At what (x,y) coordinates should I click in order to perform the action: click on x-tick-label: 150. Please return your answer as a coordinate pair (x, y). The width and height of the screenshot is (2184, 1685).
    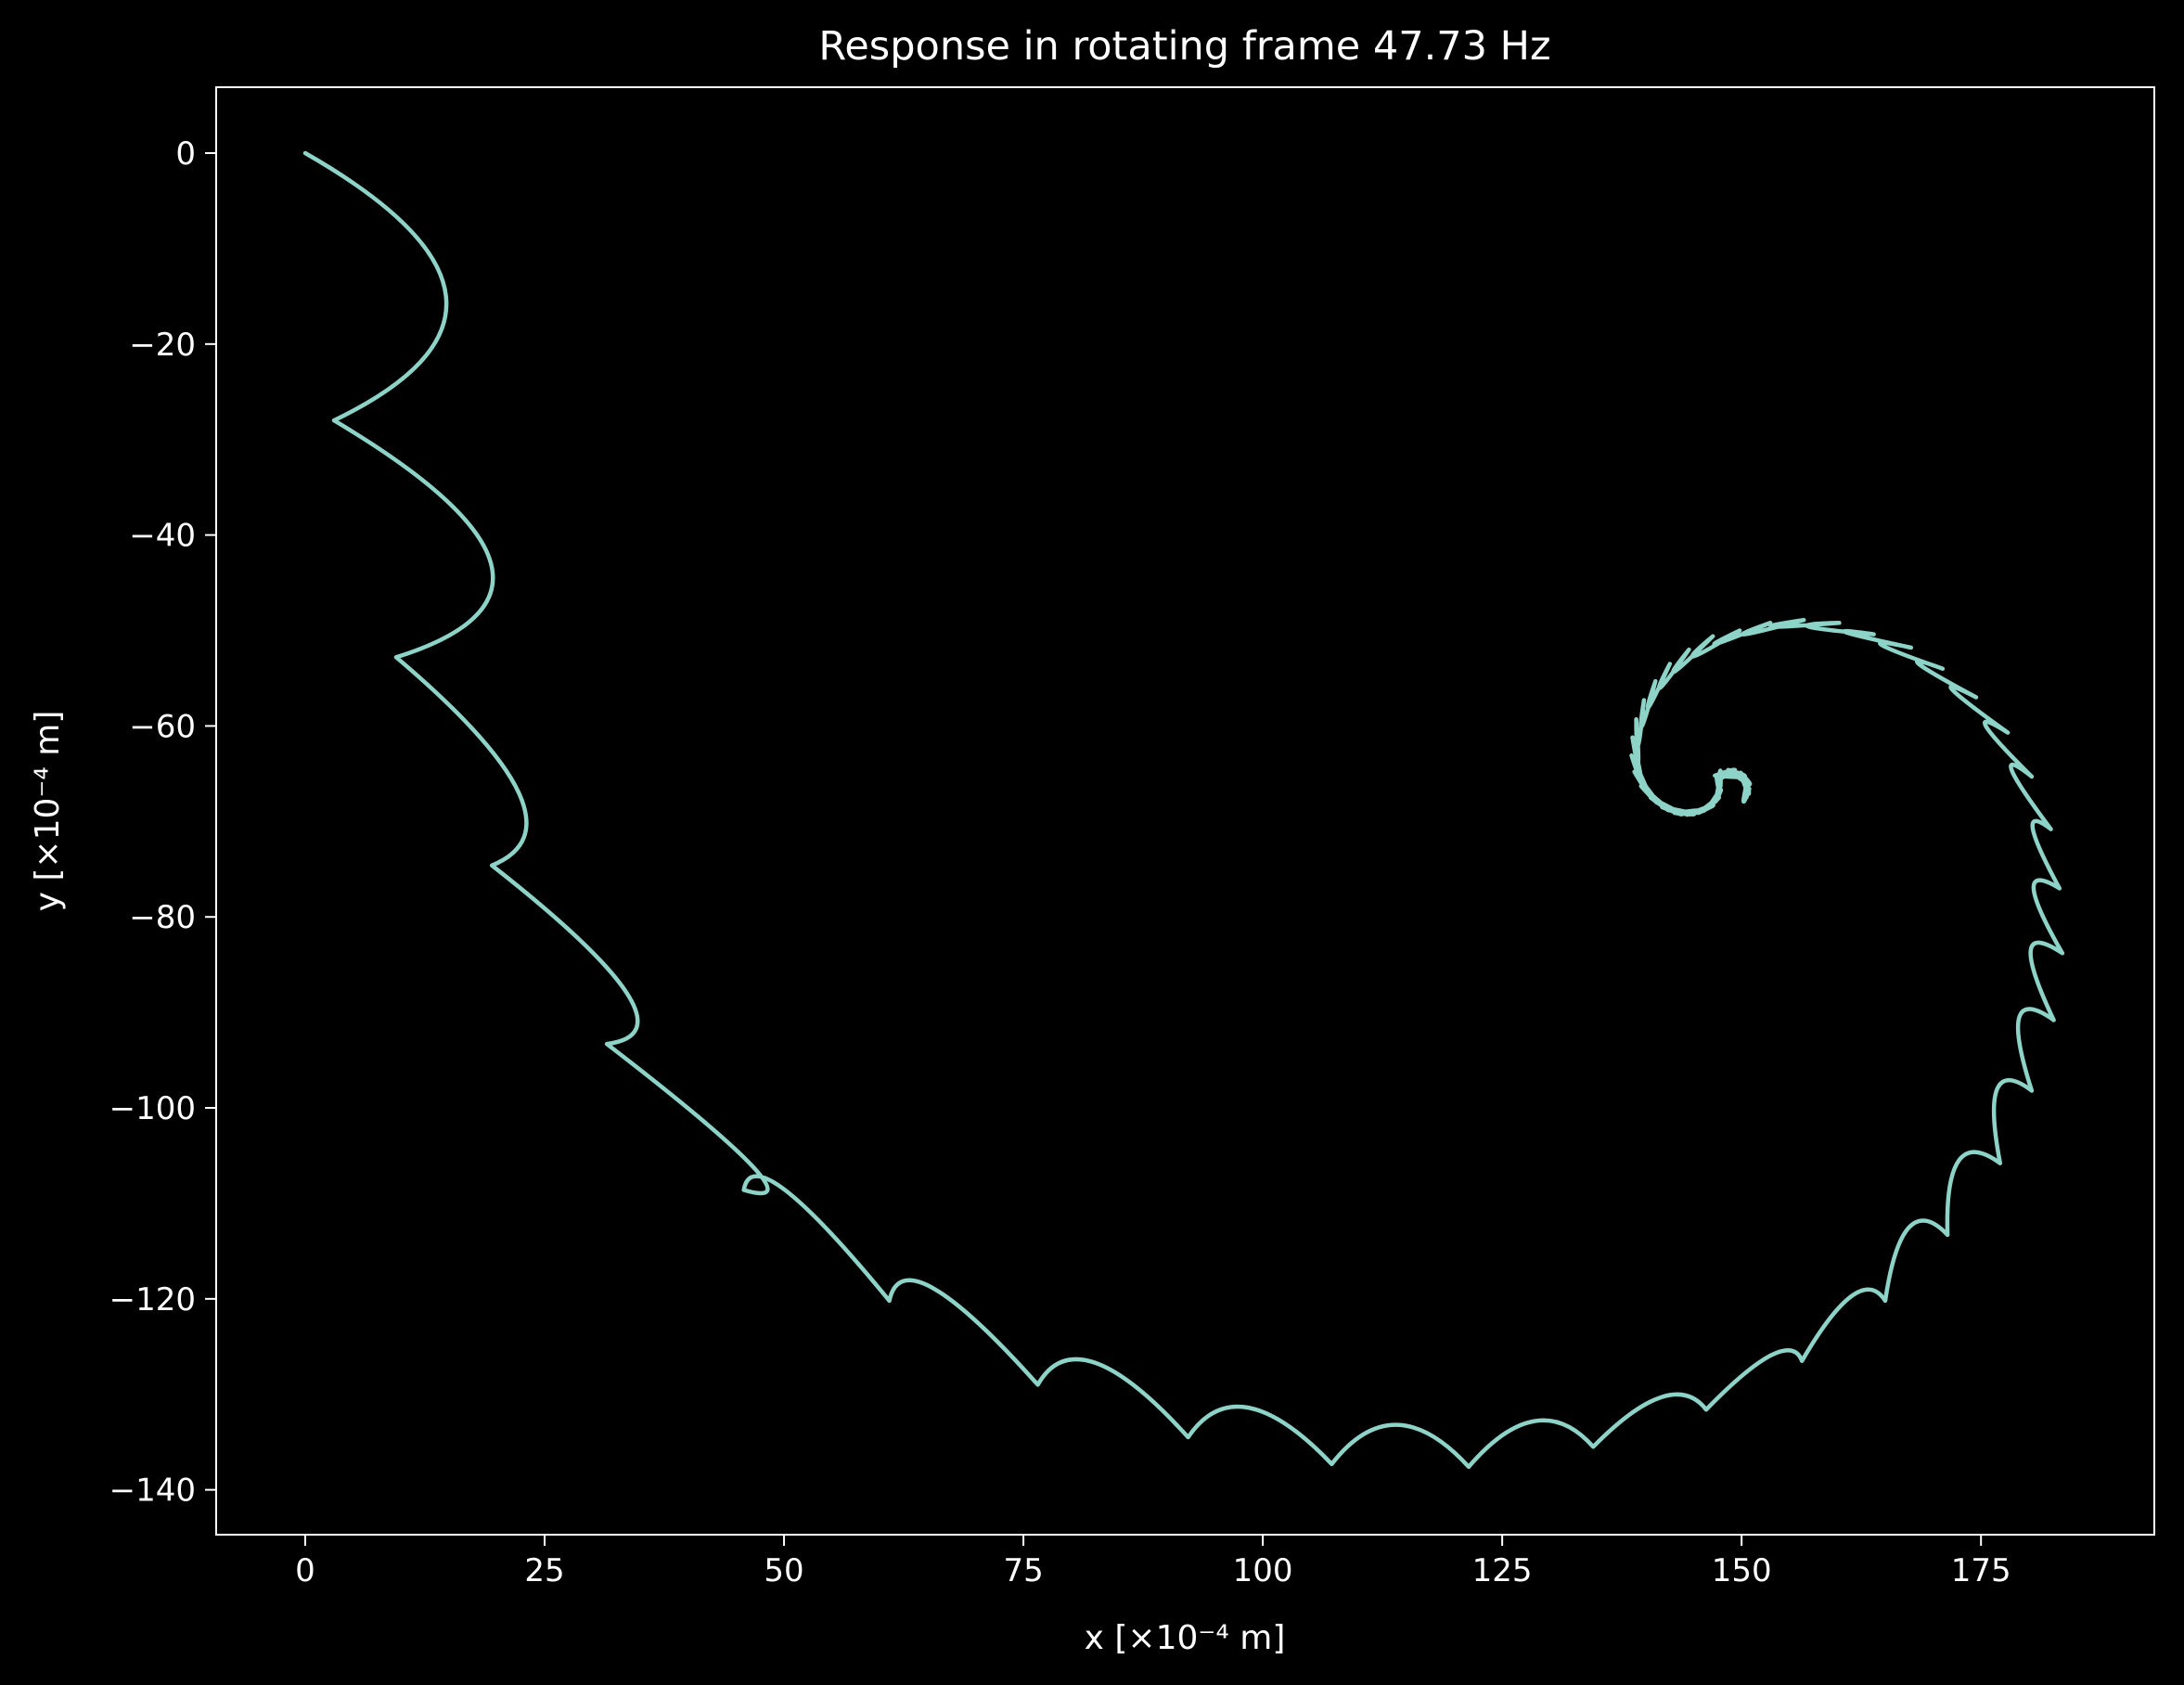
    Looking at the image, I should click on (1742, 1570).